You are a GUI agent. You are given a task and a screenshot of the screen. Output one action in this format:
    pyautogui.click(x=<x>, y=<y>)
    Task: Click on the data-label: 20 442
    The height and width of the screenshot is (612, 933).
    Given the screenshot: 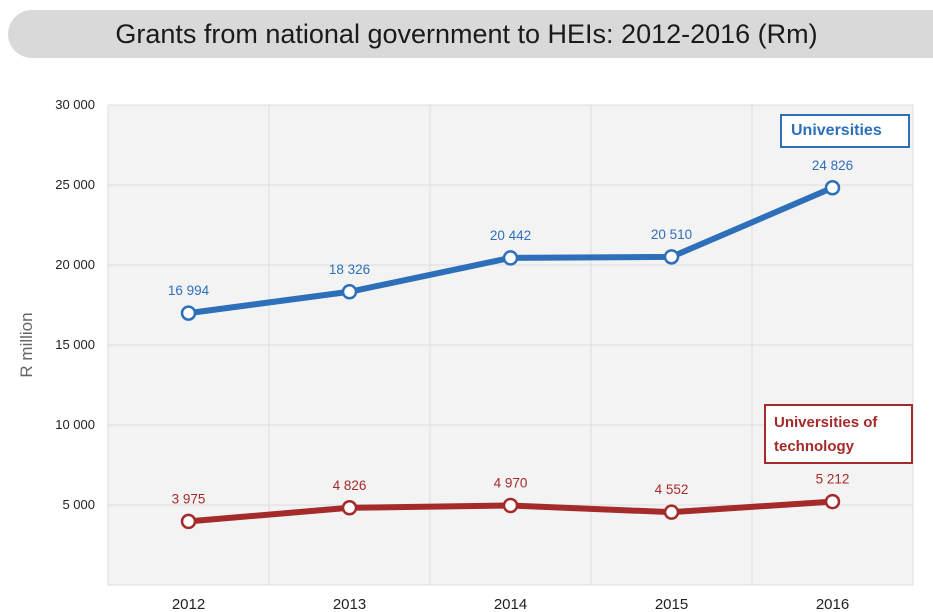 What is the action you would take?
    pyautogui.click(x=510, y=235)
    